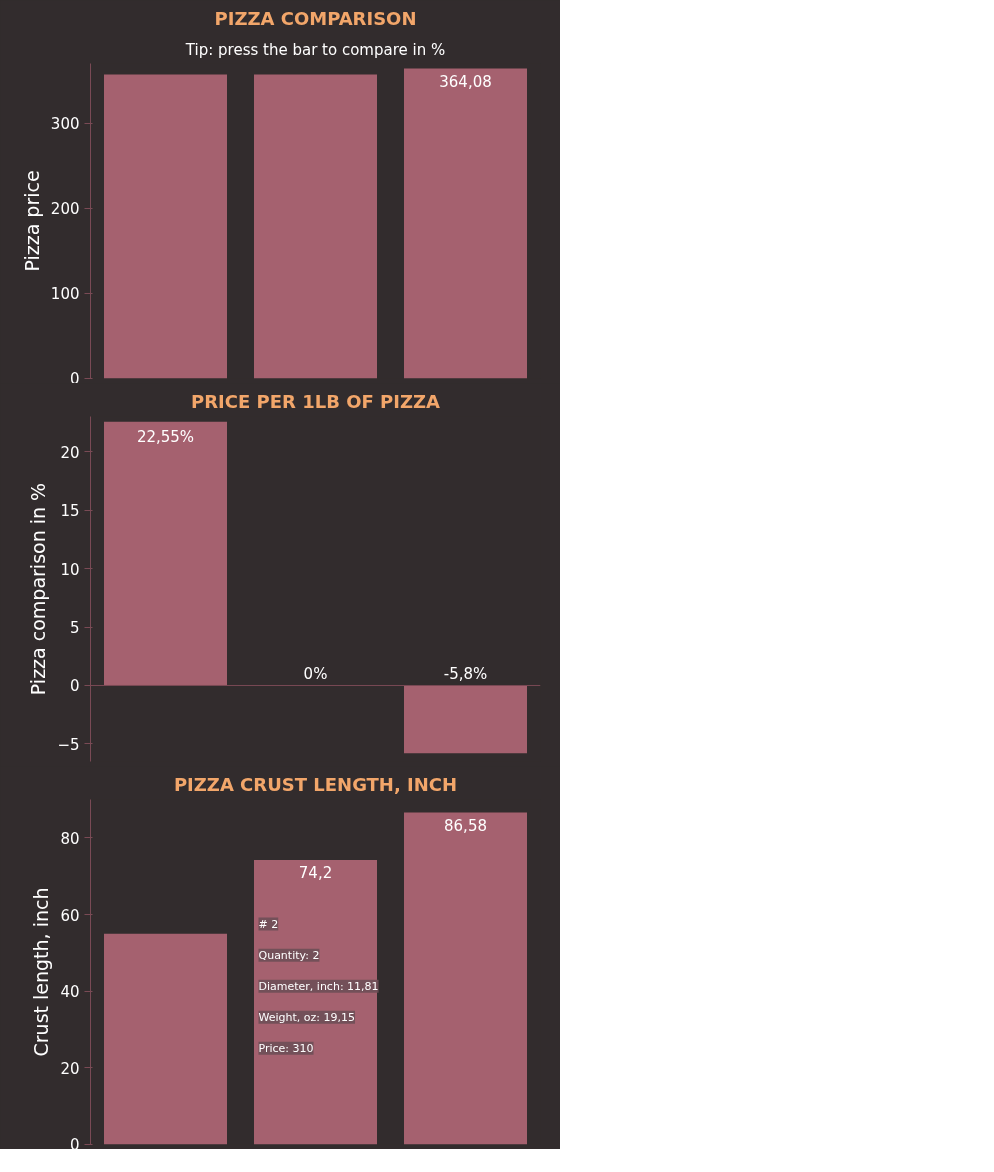  What do you see at coordinates (70, 569) in the screenshot?
I see `y-tick-label: 10` at bounding box center [70, 569].